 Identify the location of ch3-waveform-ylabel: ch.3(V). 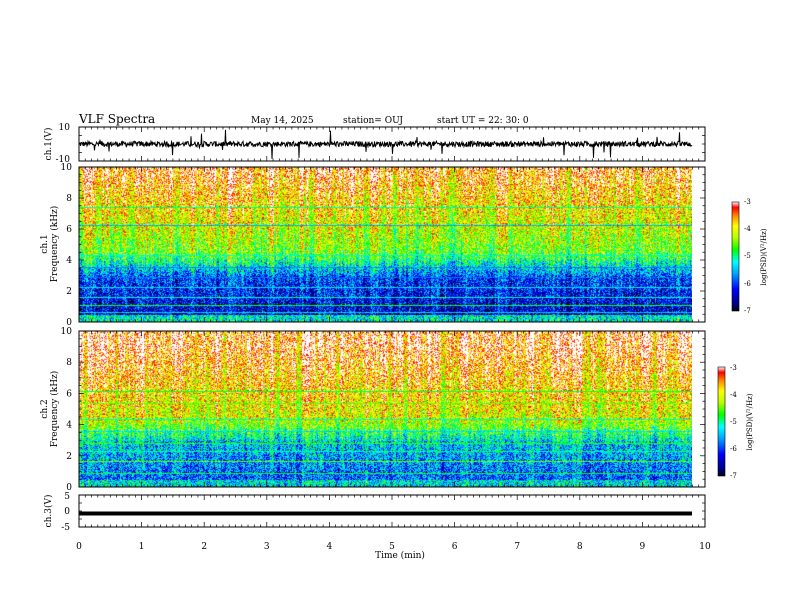
(48, 511).